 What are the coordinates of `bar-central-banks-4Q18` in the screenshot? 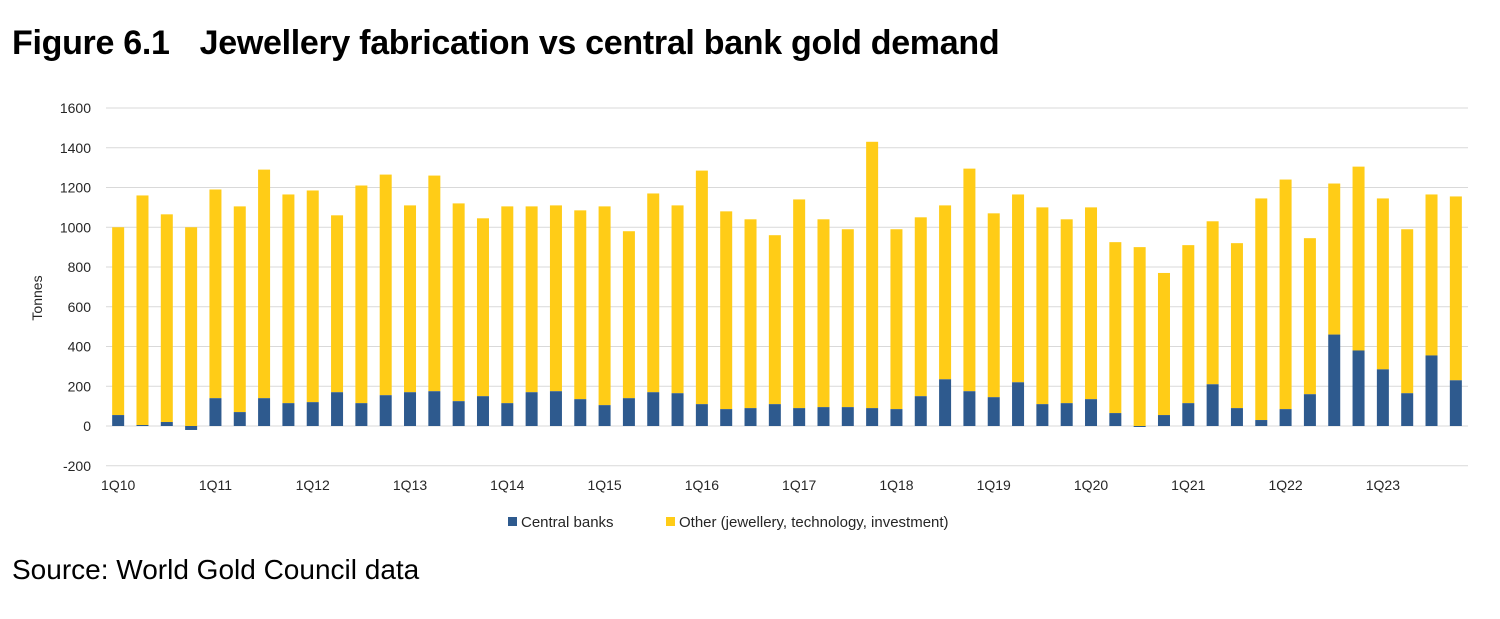 It's located at (969, 408).